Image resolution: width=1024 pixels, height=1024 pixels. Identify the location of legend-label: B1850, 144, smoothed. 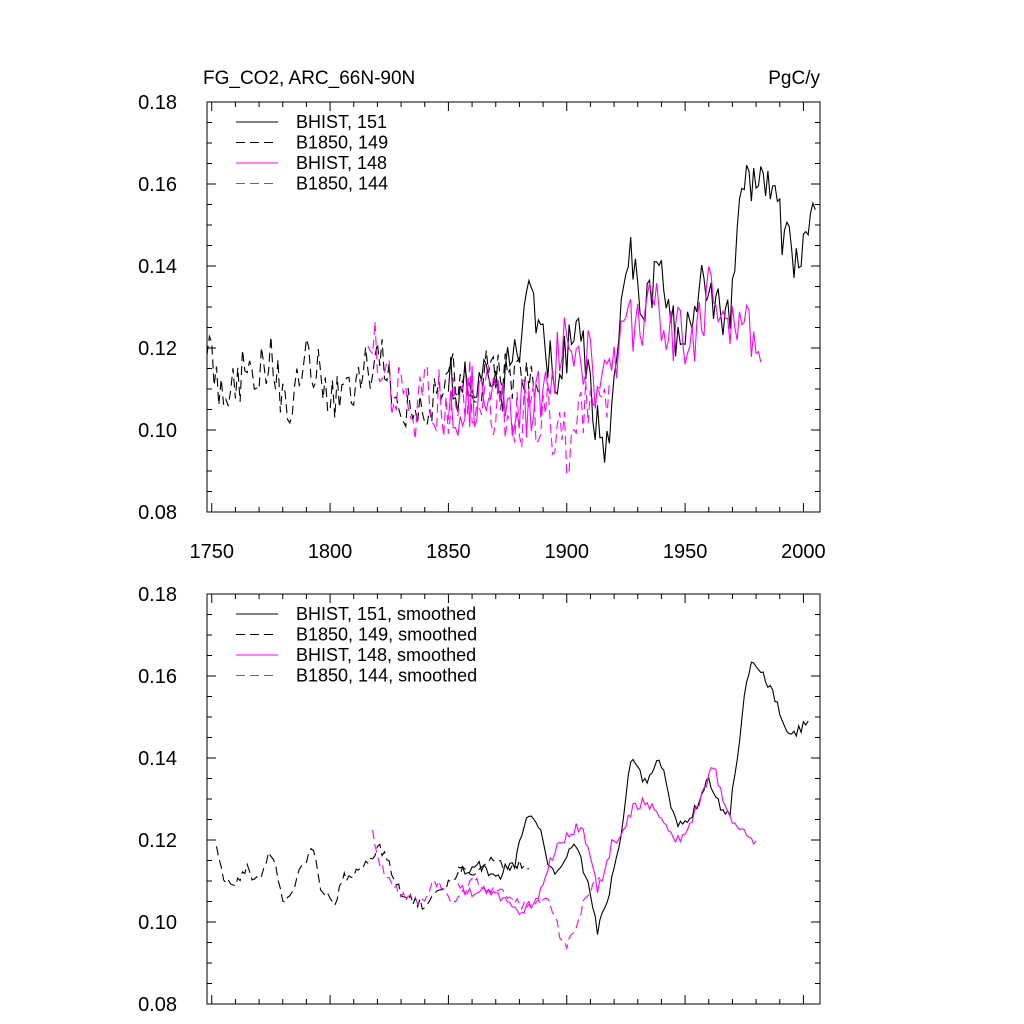
(386, 676).